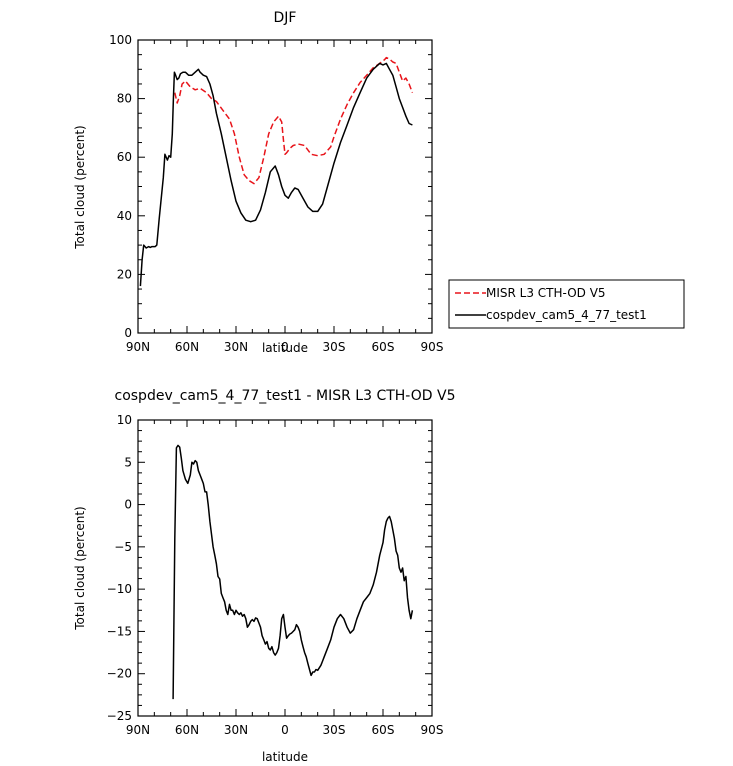  What do you see at coordinates (119, 631) in the screenshot?
I see `y-tick-label: −15` at bounding box center [119, 631].